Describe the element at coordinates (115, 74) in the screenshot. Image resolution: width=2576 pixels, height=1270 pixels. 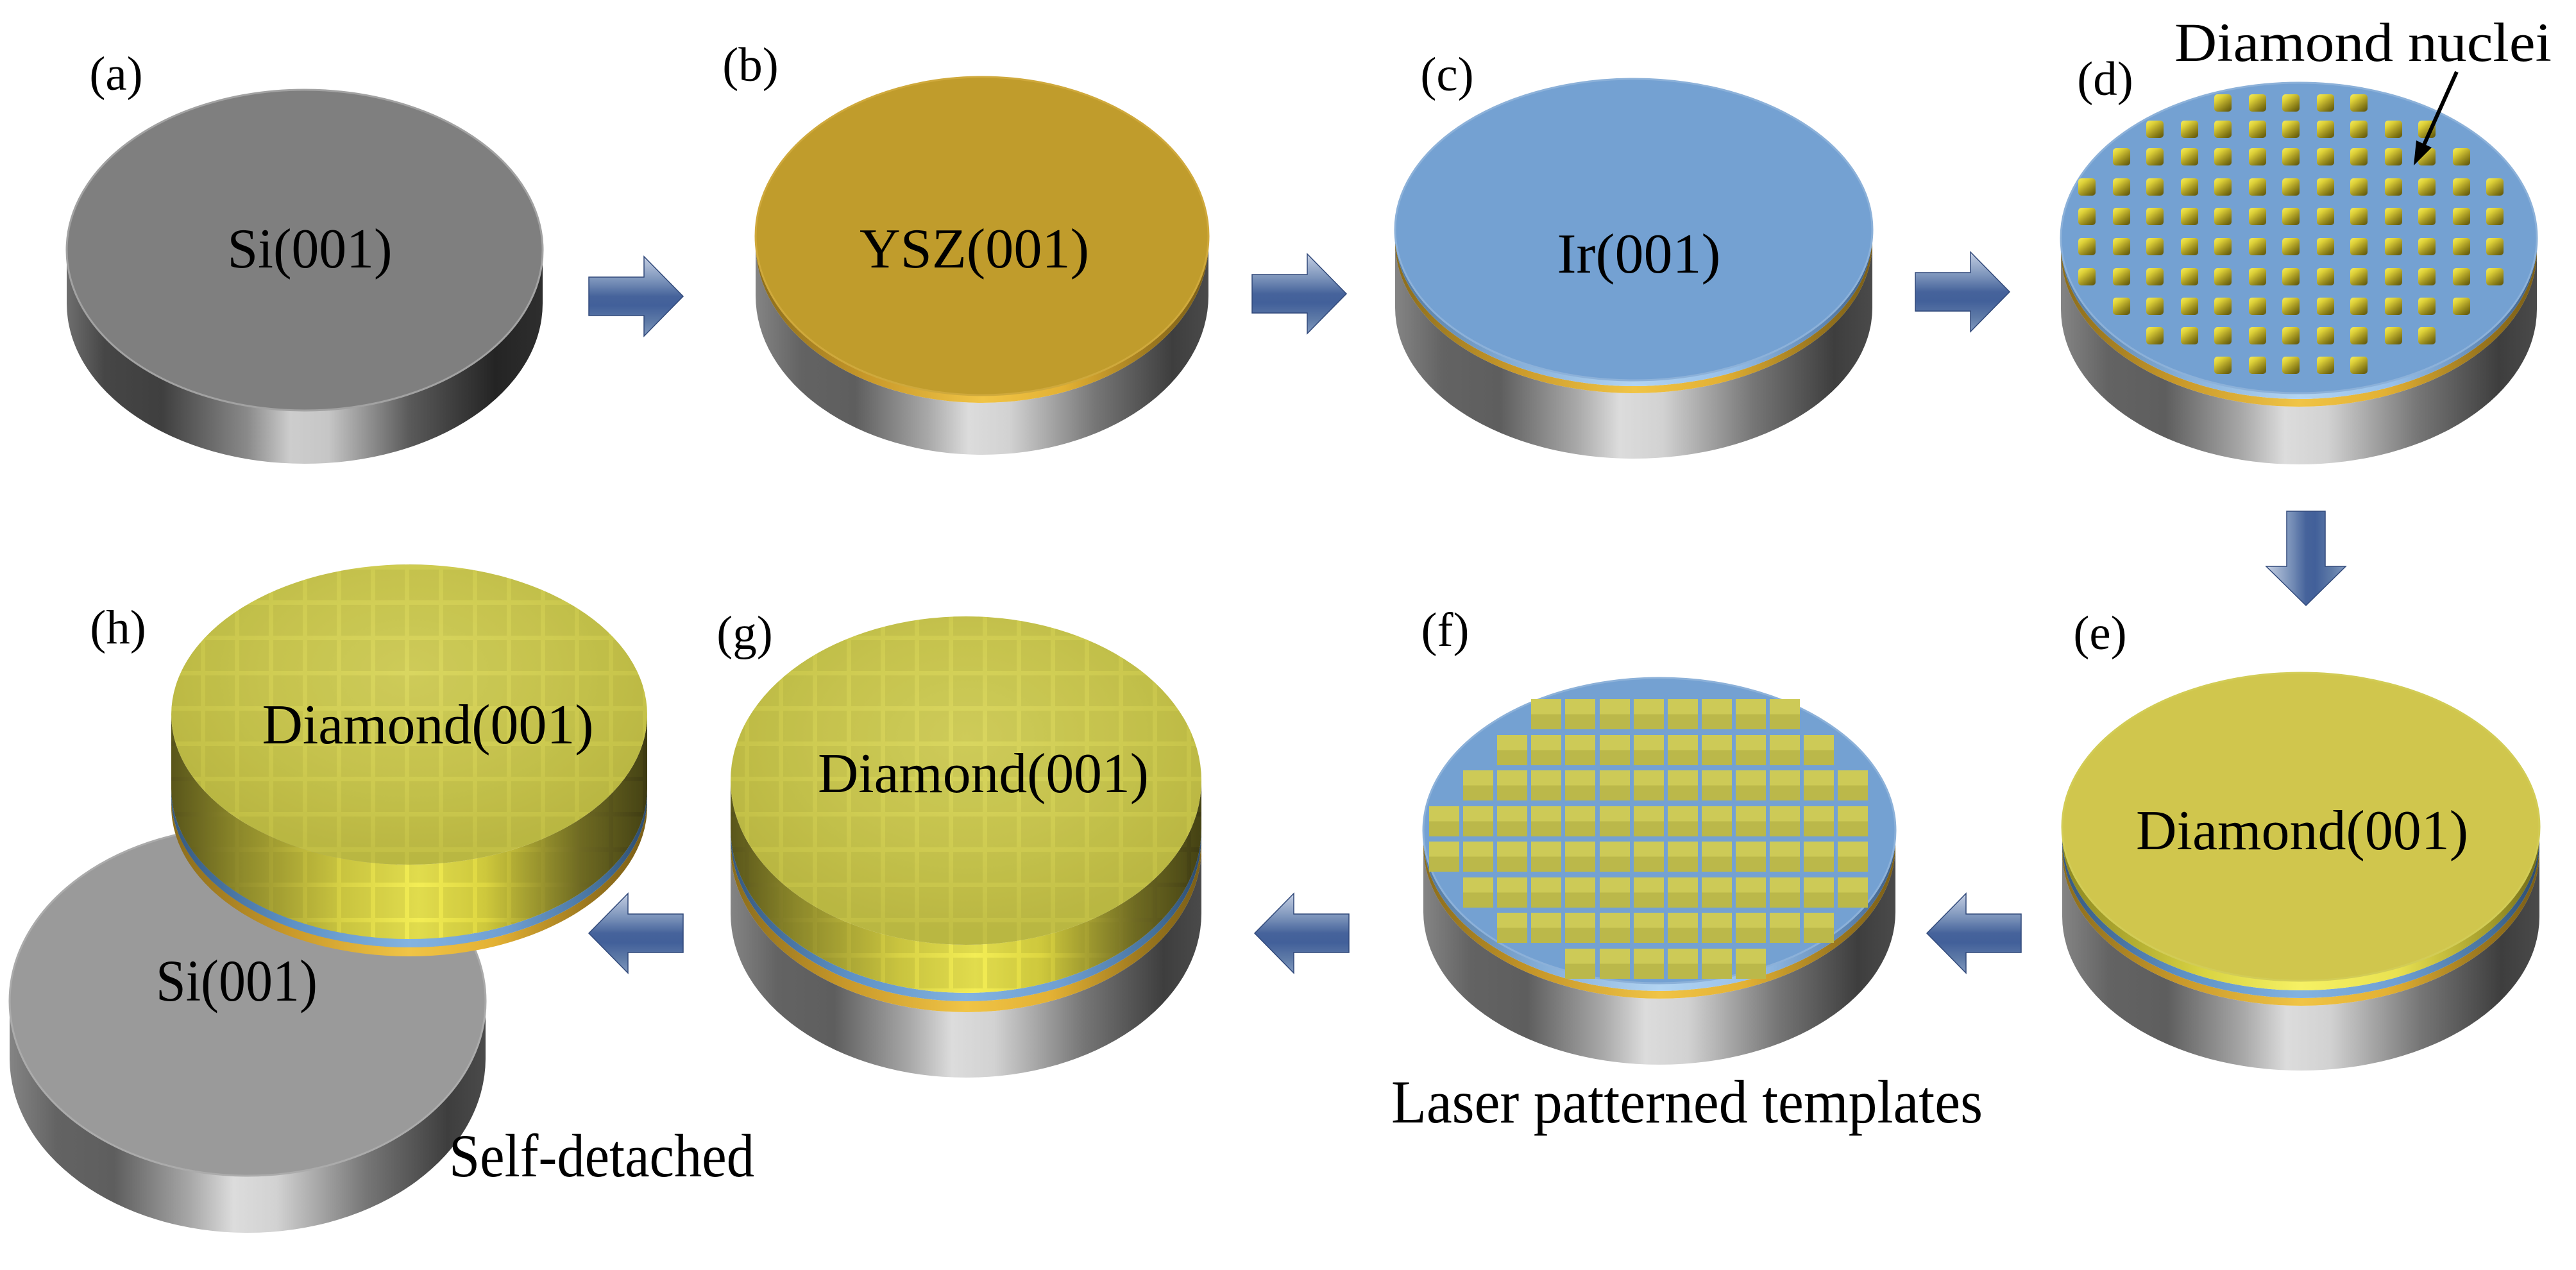
I see `svg-text: (a)` at that location.